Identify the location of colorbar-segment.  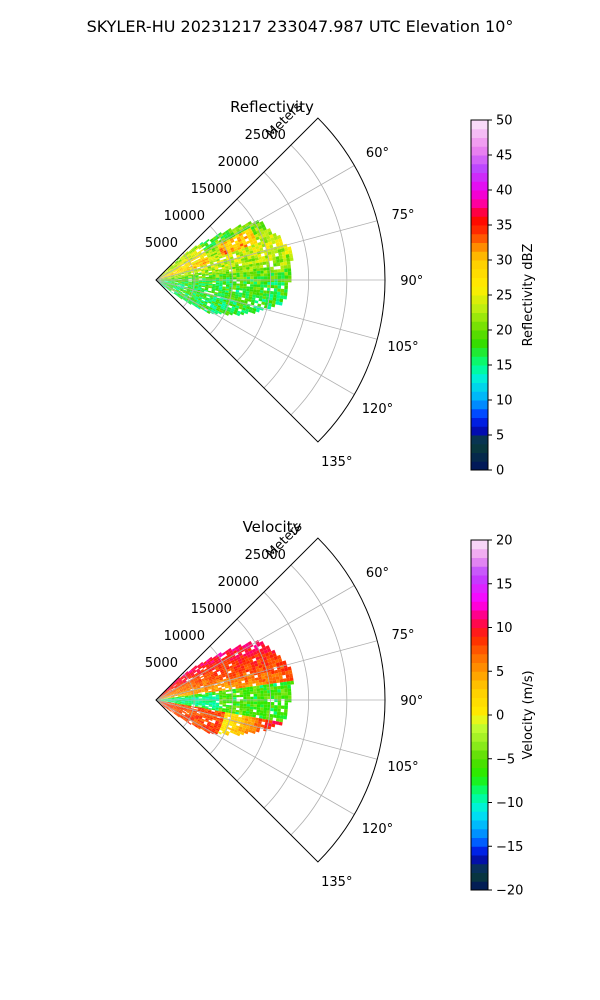
(479, 335).